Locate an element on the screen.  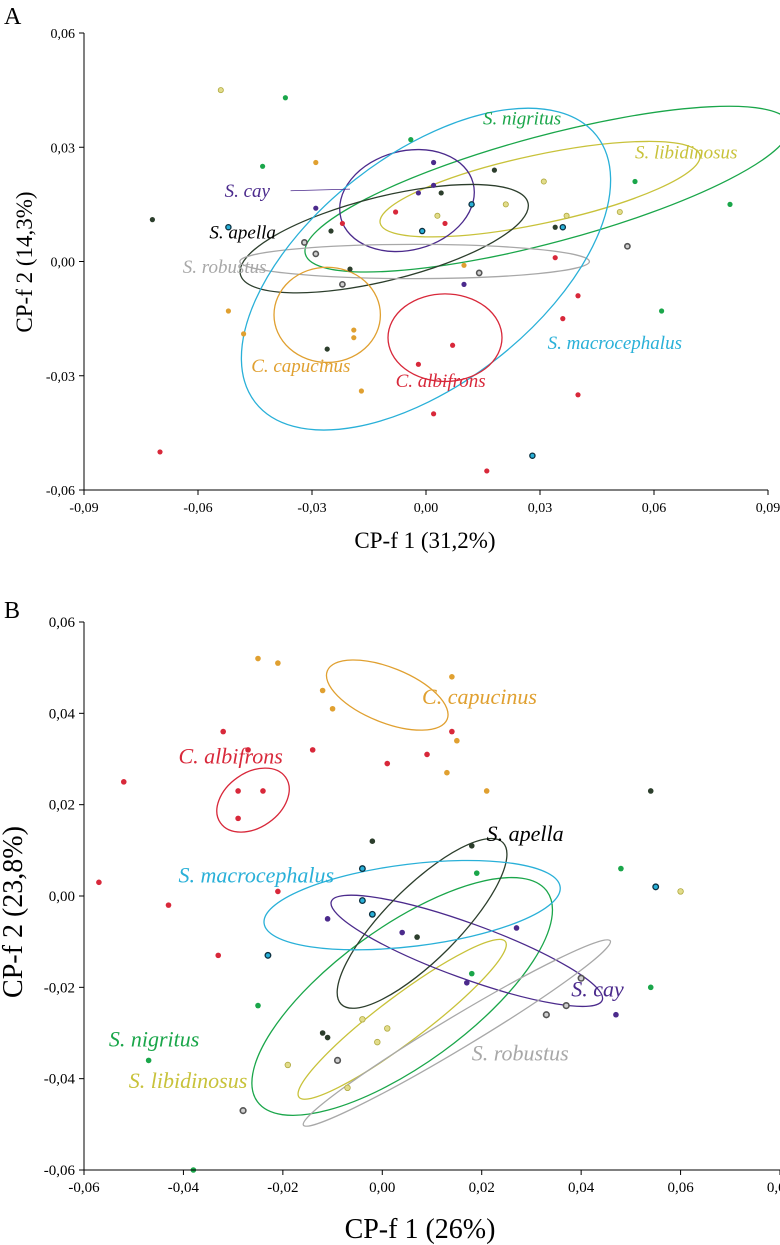
panel-b-label-c-albifrons: C. albifrons is located at coordinates (230, 756).